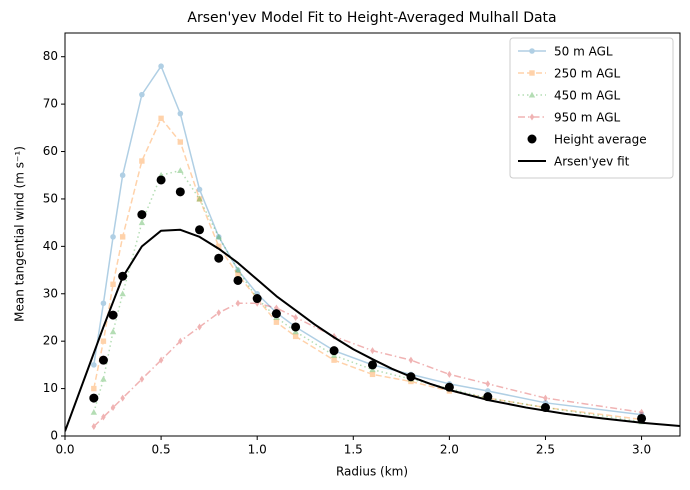 The image size is (690, 490). Describe the element at coordinates (50, 198) in the screenshot. I see `y-tick-label: 50` at that location.